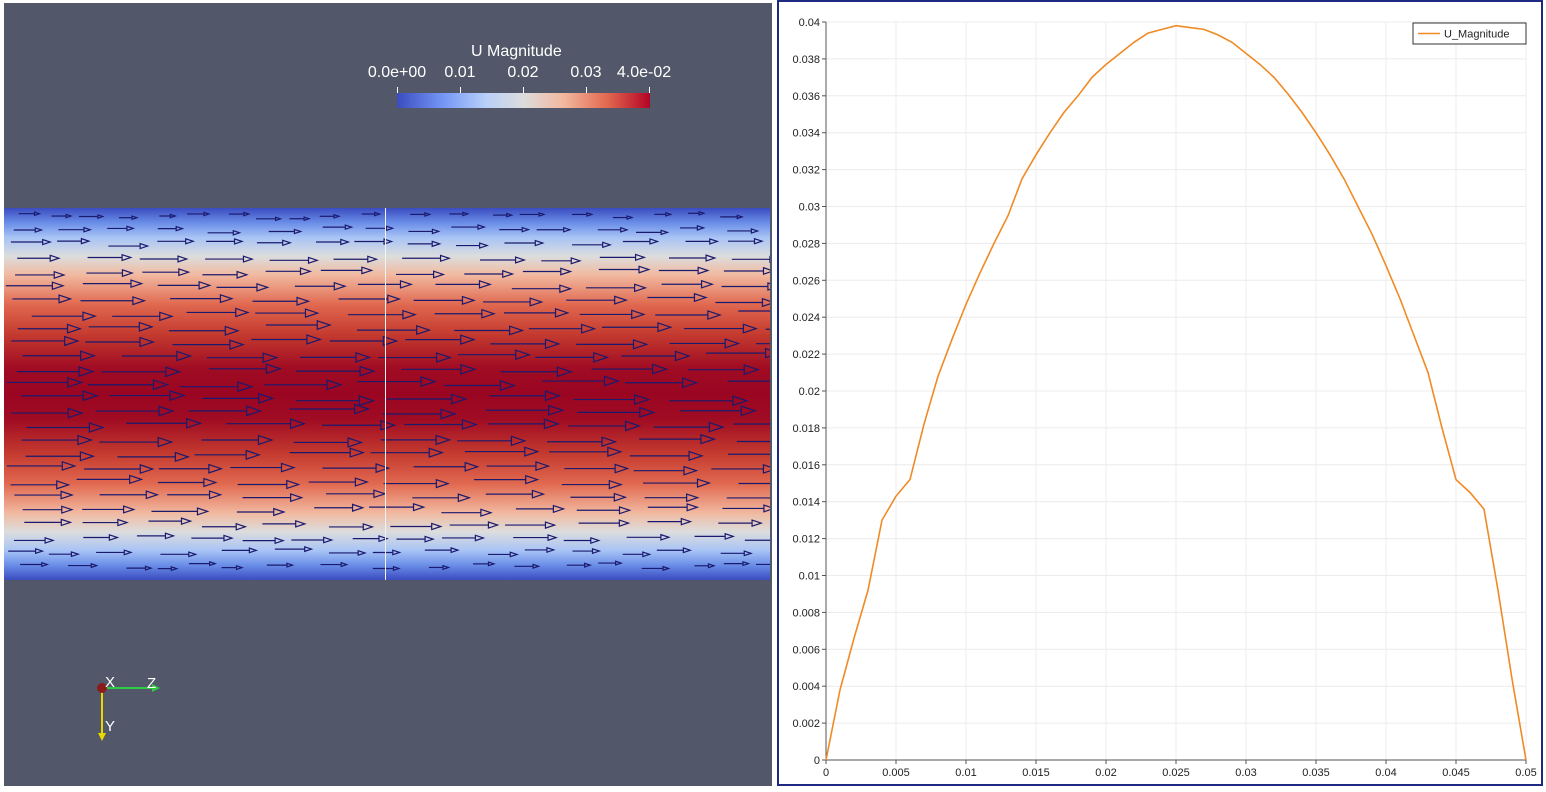 The image size is (1546, 792). What do you see at coordinates (806, 724) in the screenshot?
I see `y-tick-label: 0.002` at bounding box center [806, 724].